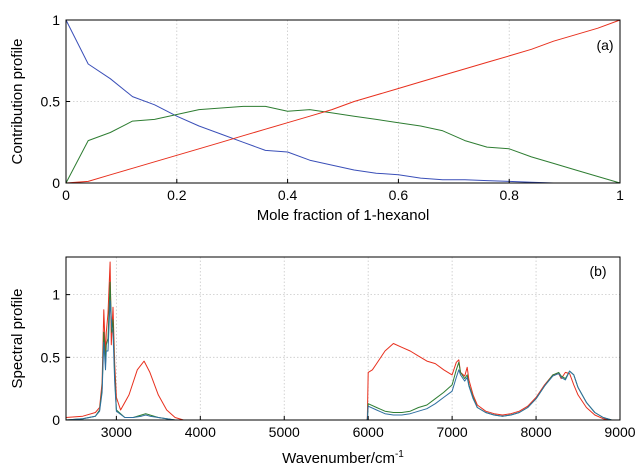 The width and height of the screenshot is (643, 469). What do you see at coordinates (399, 195) in the screenshot?
I see `x-tick-label: 0.6` at bounding box center [399, 195].